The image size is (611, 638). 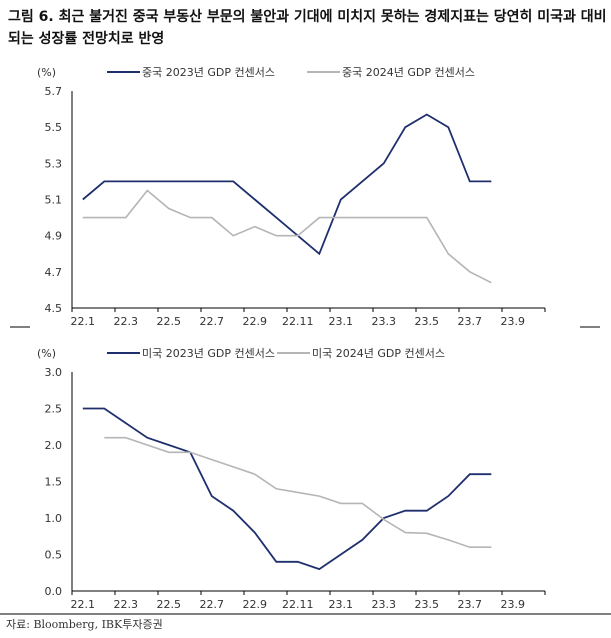 I want to click on legend-label: 중국 2023년 GDP 컨센서스, so click(x=208, y=72).